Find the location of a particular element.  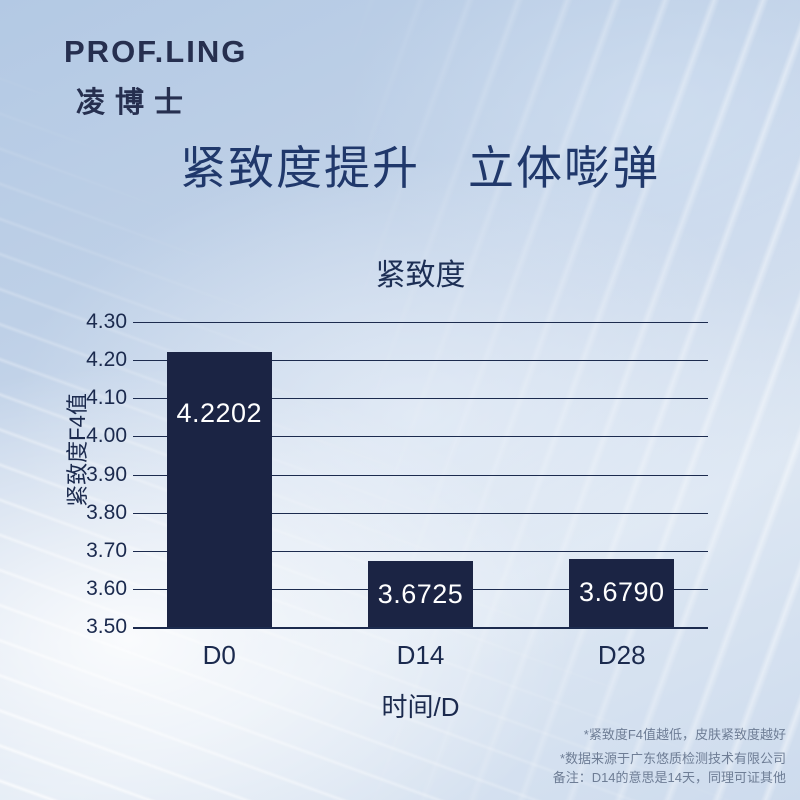

y-tick-label: 4.30 is located at coordinates (106, 321).